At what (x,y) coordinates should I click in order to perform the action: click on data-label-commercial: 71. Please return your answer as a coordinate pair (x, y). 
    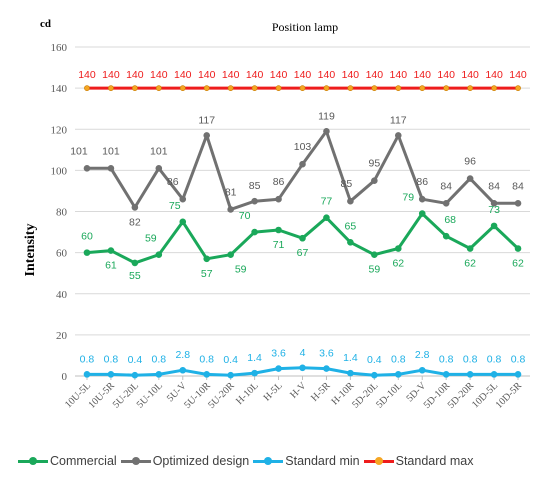
    Looking at the image, I should click on (279, 245).